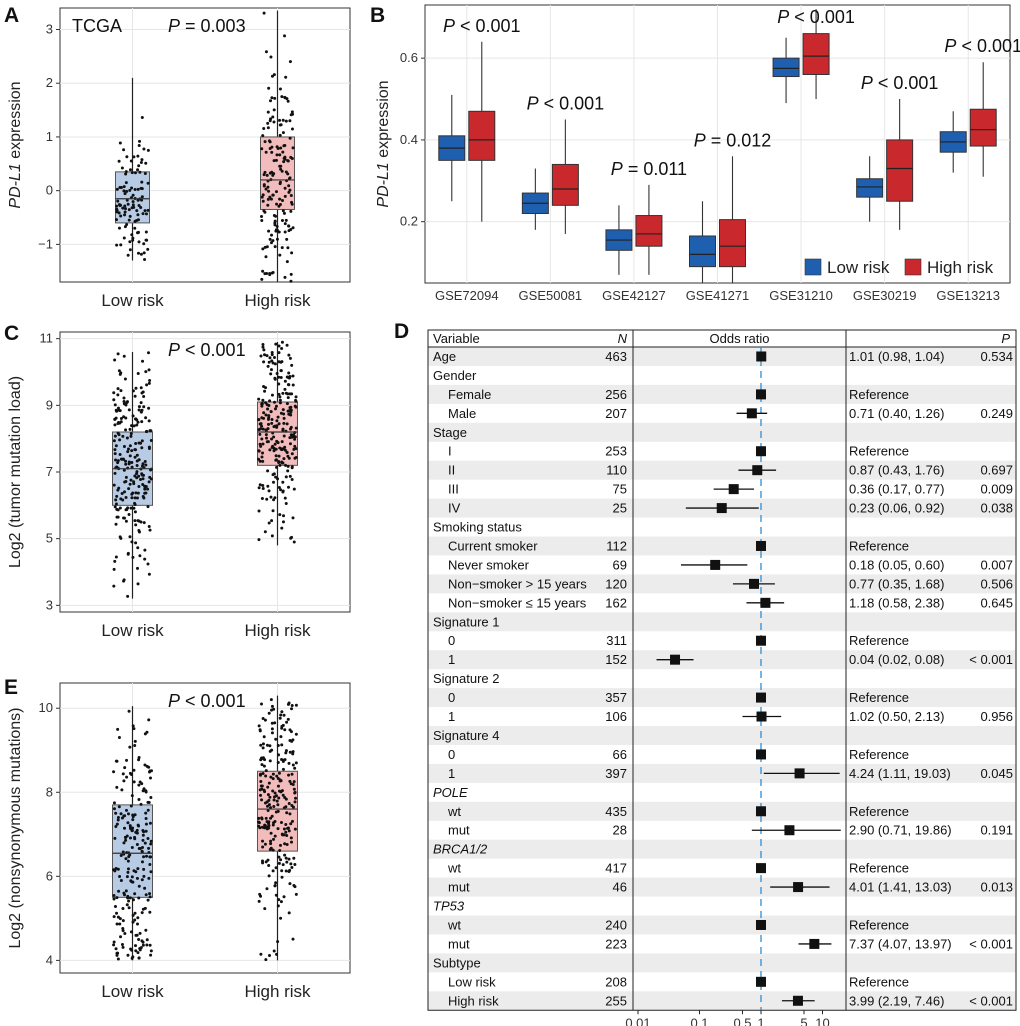 This screenshot has height=1026, width=1020. I want to click on row-p-value: 0.534, so click(996, 356).